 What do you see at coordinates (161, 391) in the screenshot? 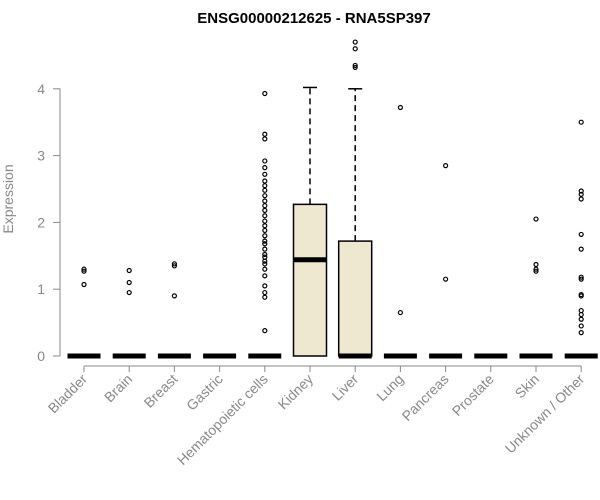
I see `x-tick-label: Breast` at bounding box center [161, 391].